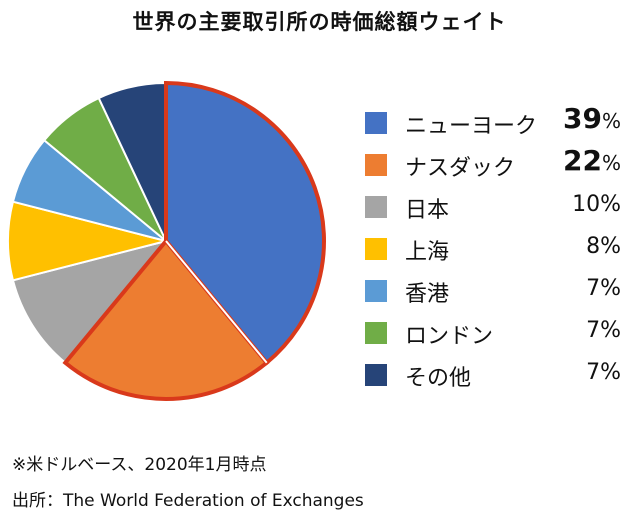 The width and height of the screenshot is (639, 523). Describe the element at coordinates (438, 378) in the screenshot. I see `legend-label: その他` at that location.